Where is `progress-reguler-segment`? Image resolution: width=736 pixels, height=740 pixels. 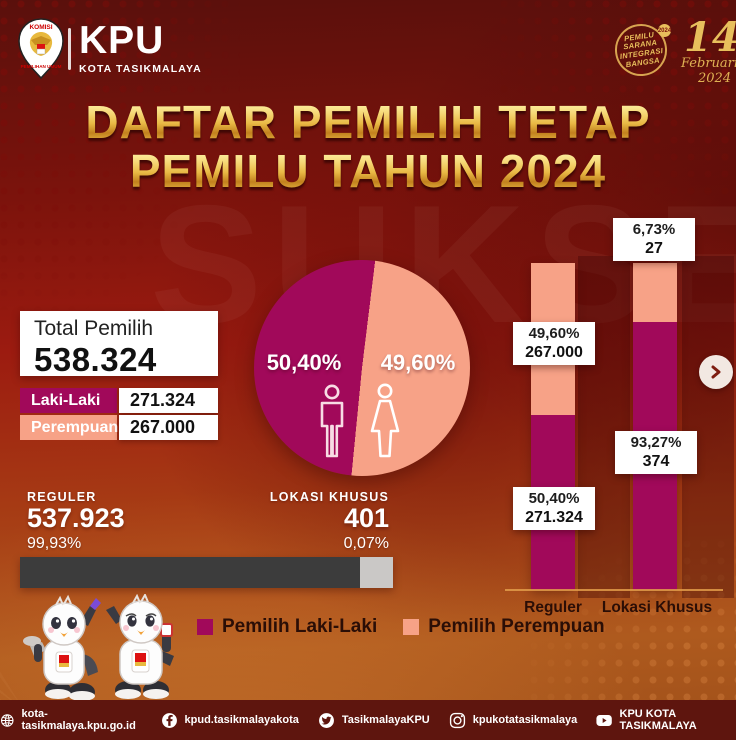 progress-reguler-segment is located at coordinates (190, 572).